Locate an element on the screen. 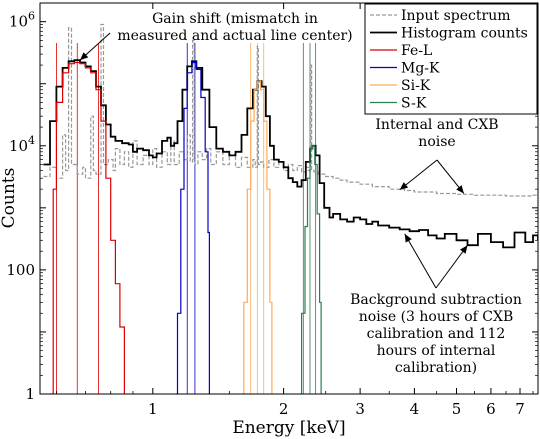 This screenshot has height=439, width=540. x-tick-label: 5 is located at coordinates (457, 409).